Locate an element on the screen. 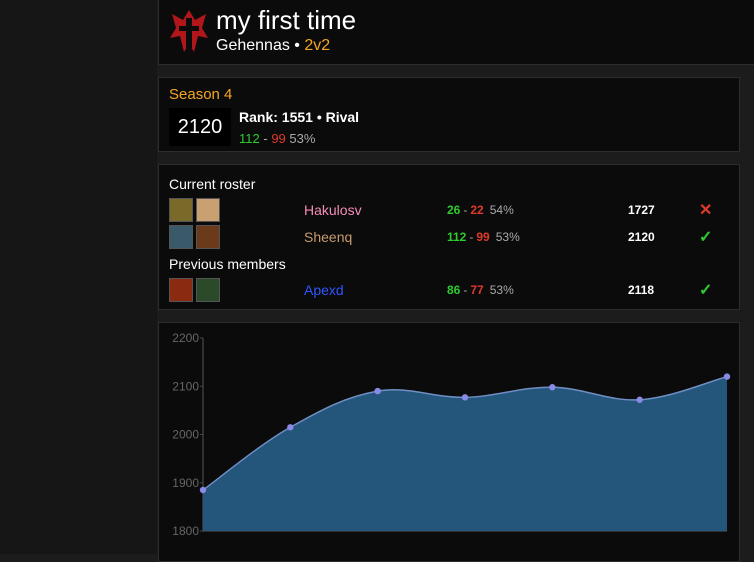  player-rating: 2118 is located at coordinates (641, 290).